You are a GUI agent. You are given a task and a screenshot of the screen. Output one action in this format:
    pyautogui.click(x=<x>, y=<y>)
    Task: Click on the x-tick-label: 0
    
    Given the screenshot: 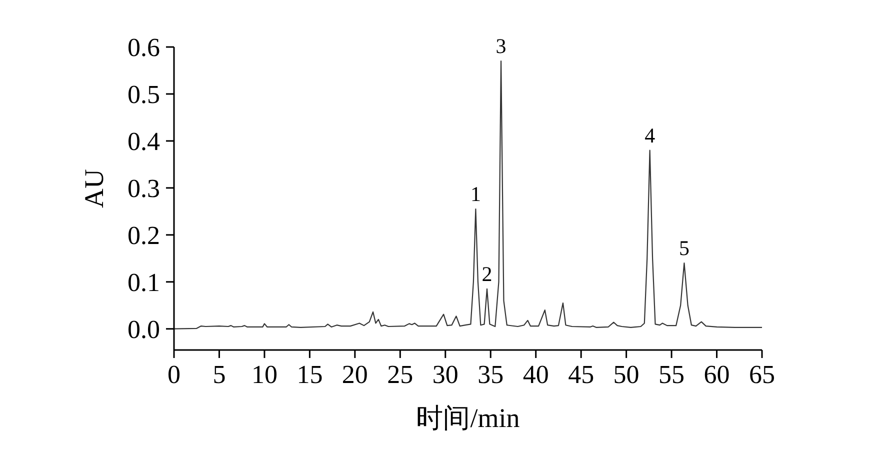 What is the action you would take?
    pyautogui.click(x=174, y=374)
    